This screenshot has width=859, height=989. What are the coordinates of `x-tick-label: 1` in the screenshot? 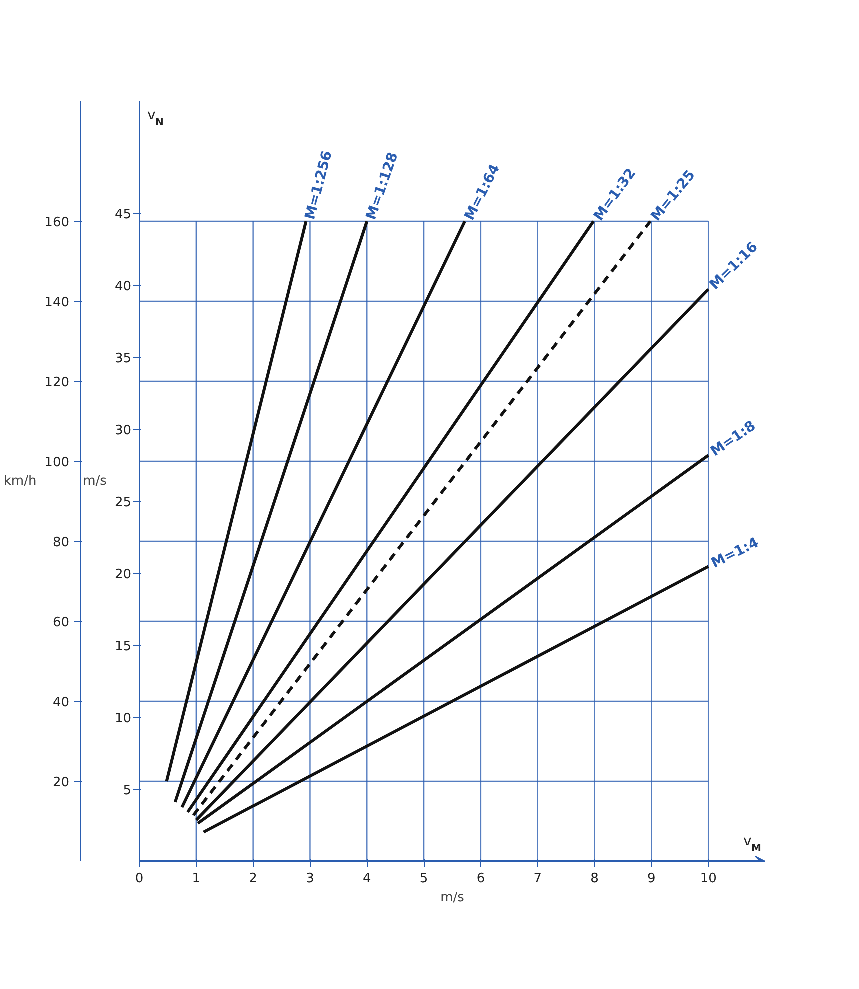 It's located at (196, 879).